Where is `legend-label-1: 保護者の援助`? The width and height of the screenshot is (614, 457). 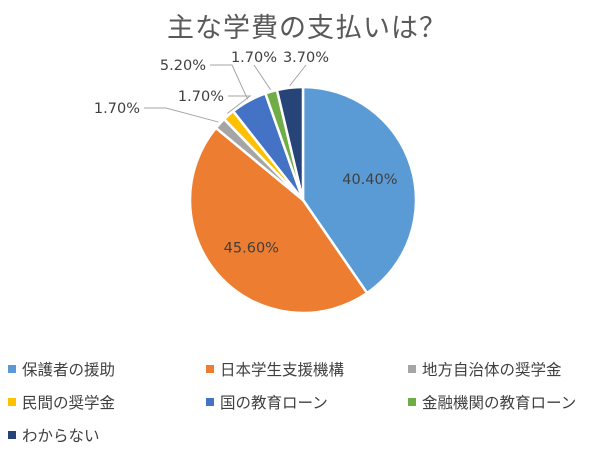
legend-label-1: 保護者の援助 is located at coordinates (69, 370).